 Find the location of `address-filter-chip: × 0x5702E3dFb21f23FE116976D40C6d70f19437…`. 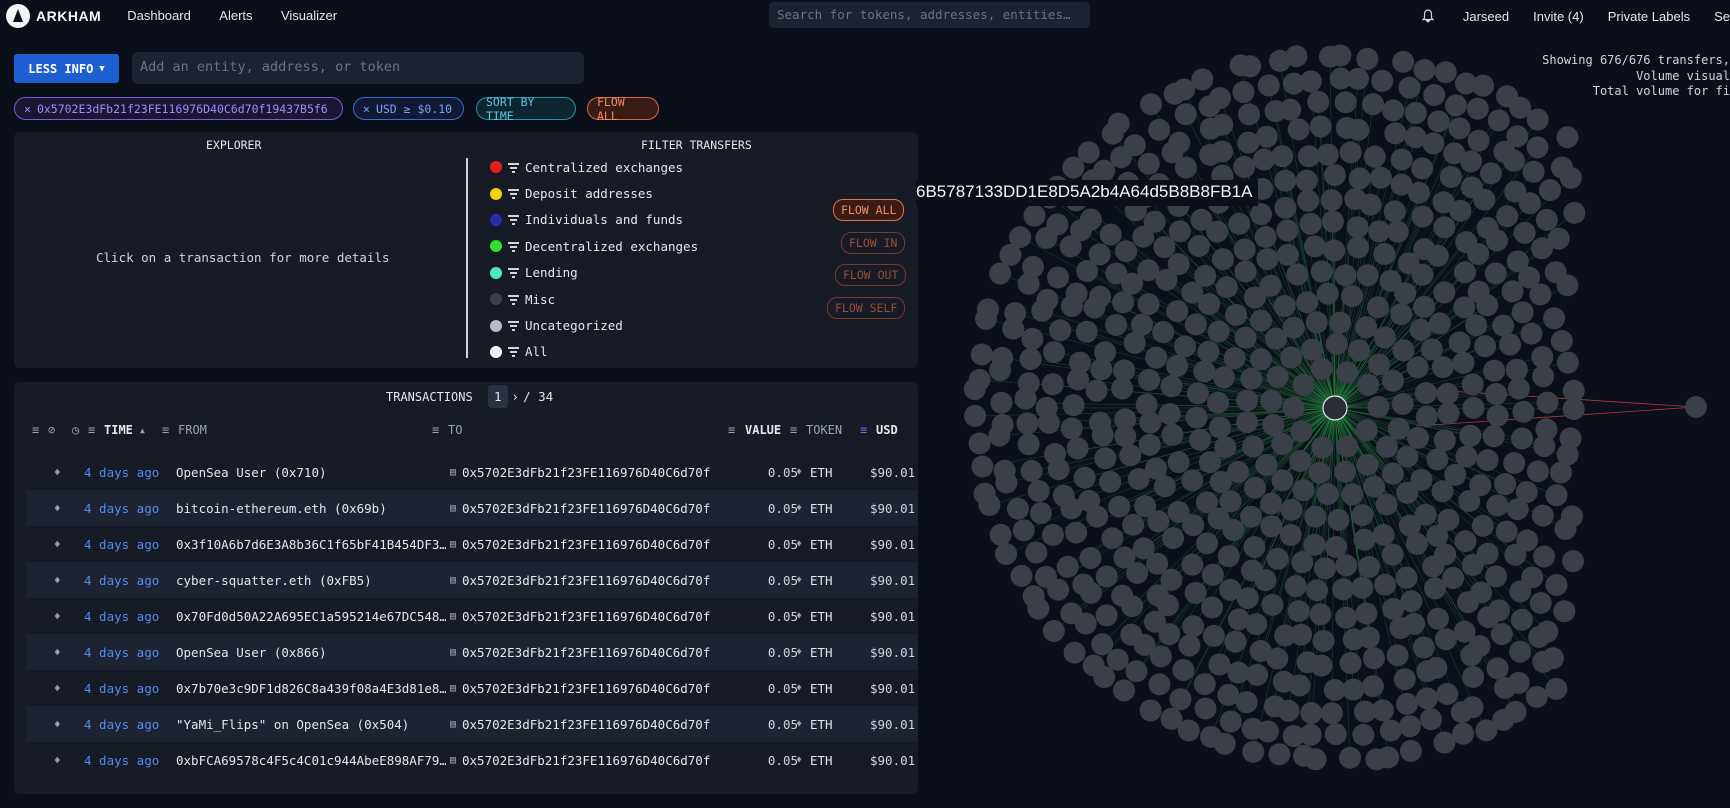

address-filter-chip: × 0x5702E3dFb21f23FE116976D40C6d70f19437… is located at coordinates (178, 108).